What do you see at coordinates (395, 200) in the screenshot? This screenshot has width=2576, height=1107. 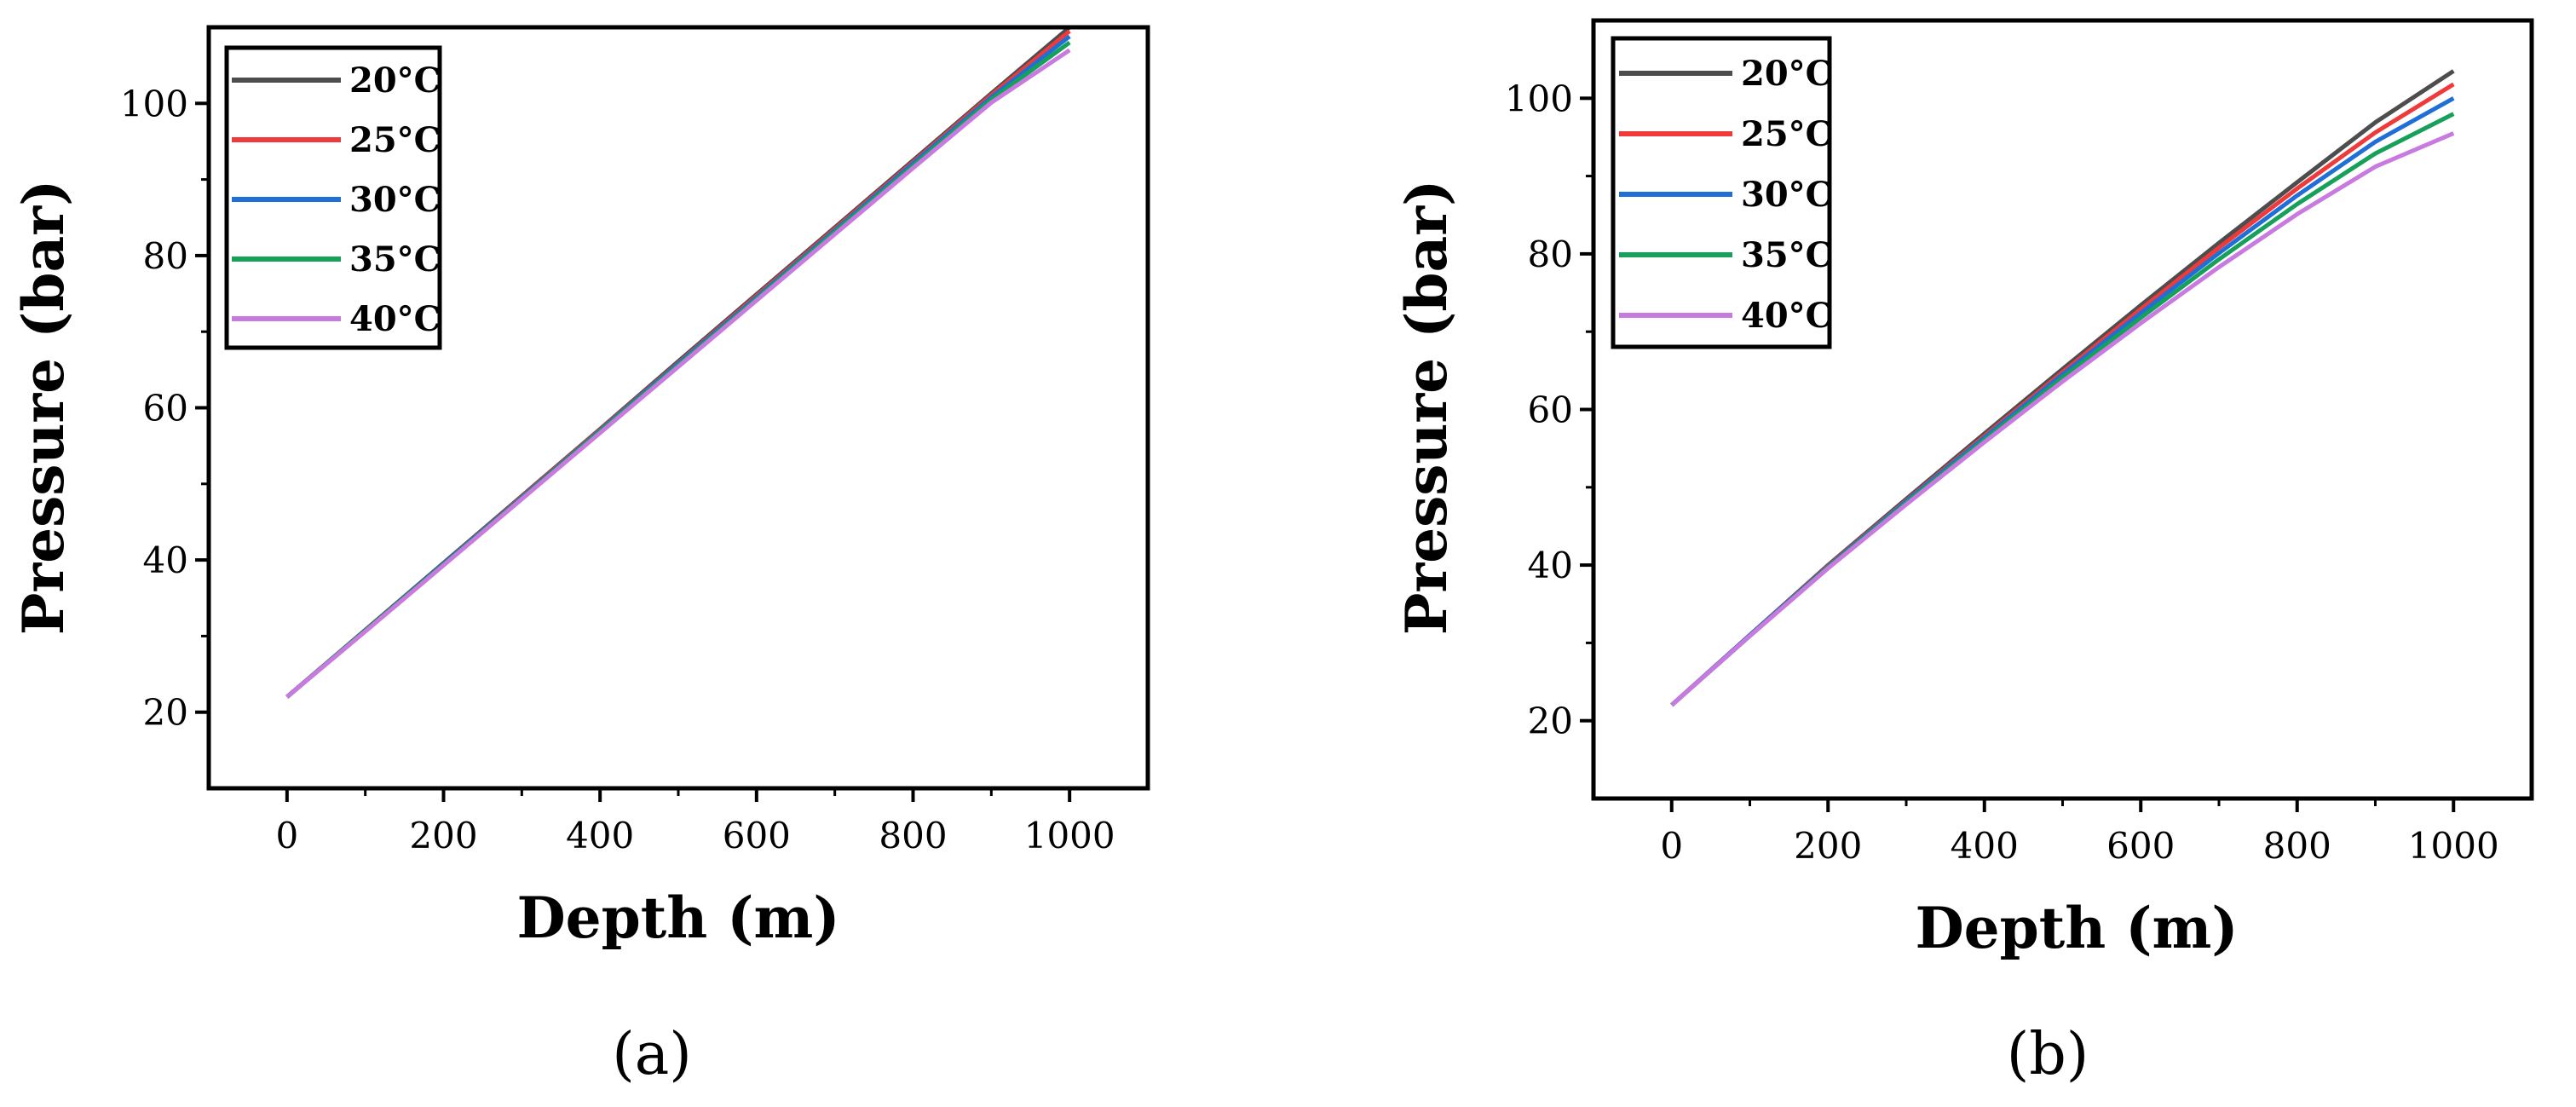 I see `legend-label-a-2: 30°C` at bounding box center [395, 200].